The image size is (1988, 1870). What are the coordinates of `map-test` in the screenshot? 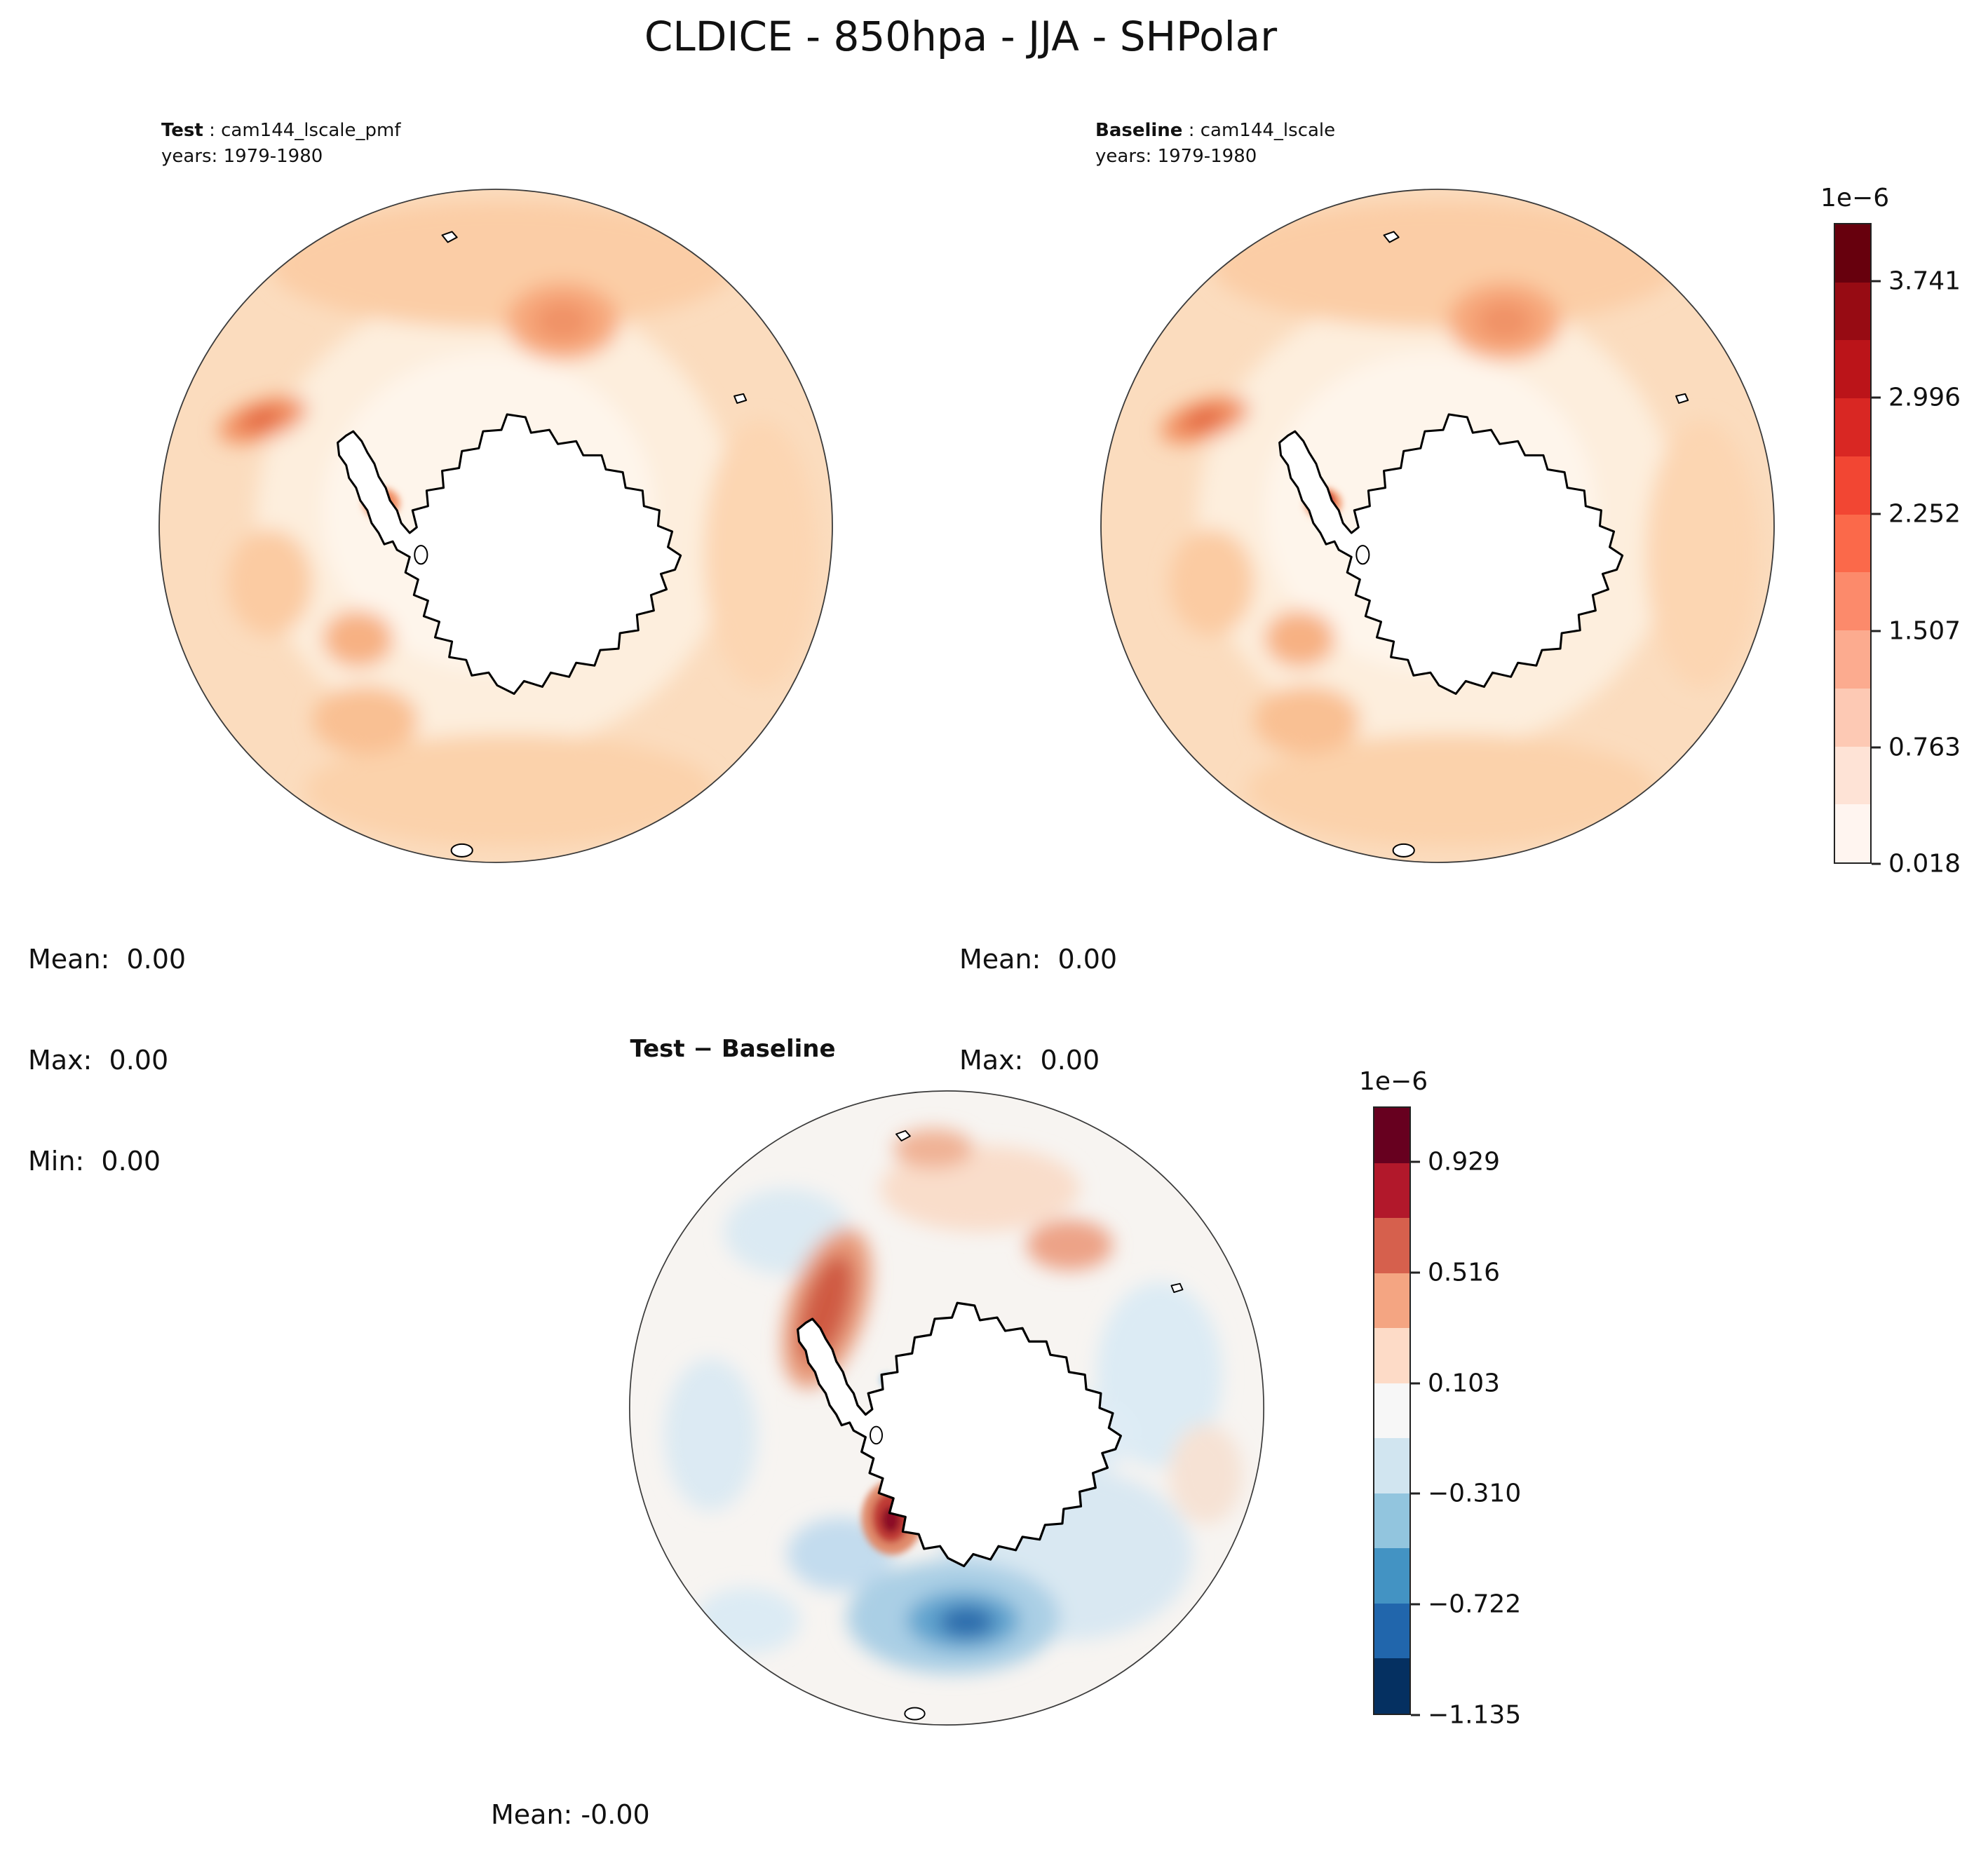 It's located at (495, 526).